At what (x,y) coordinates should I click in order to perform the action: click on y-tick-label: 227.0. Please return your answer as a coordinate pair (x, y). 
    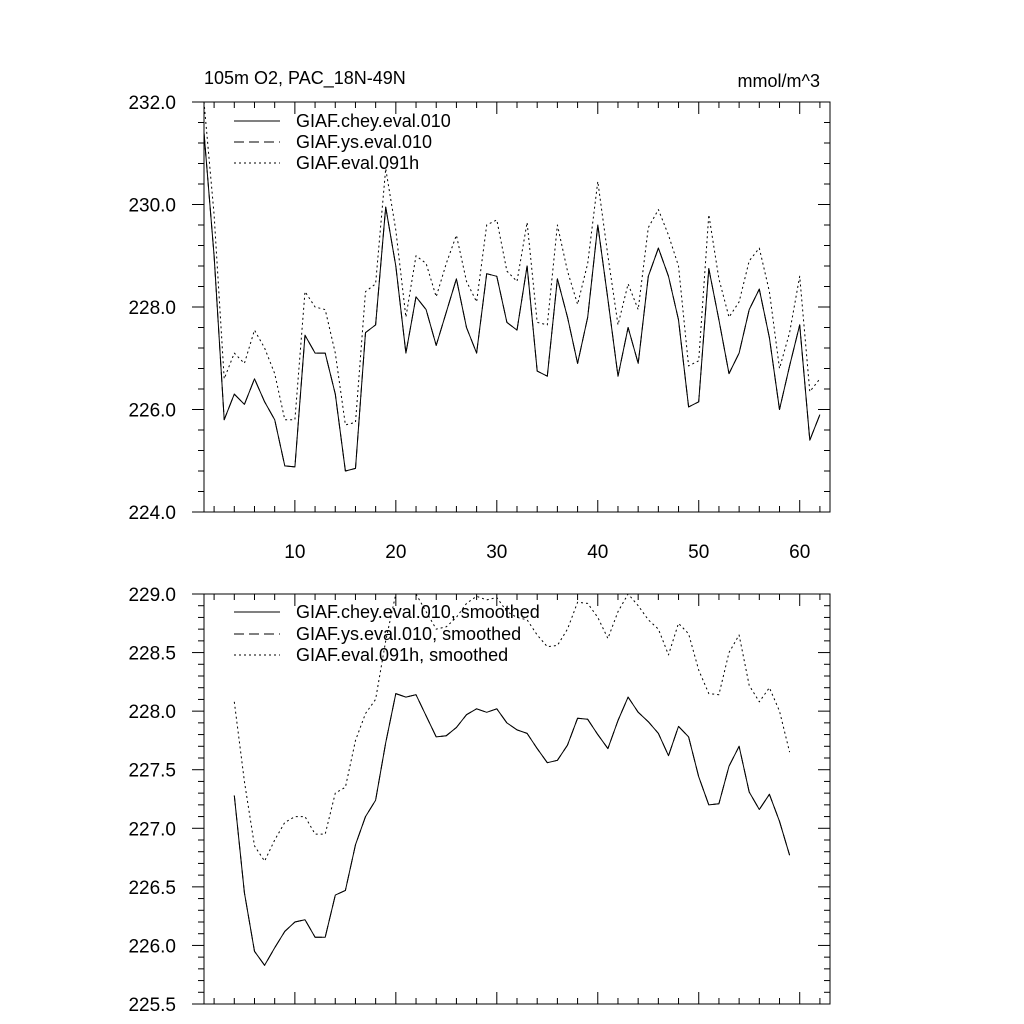
    Looking at the image, I should click on (152, 829).